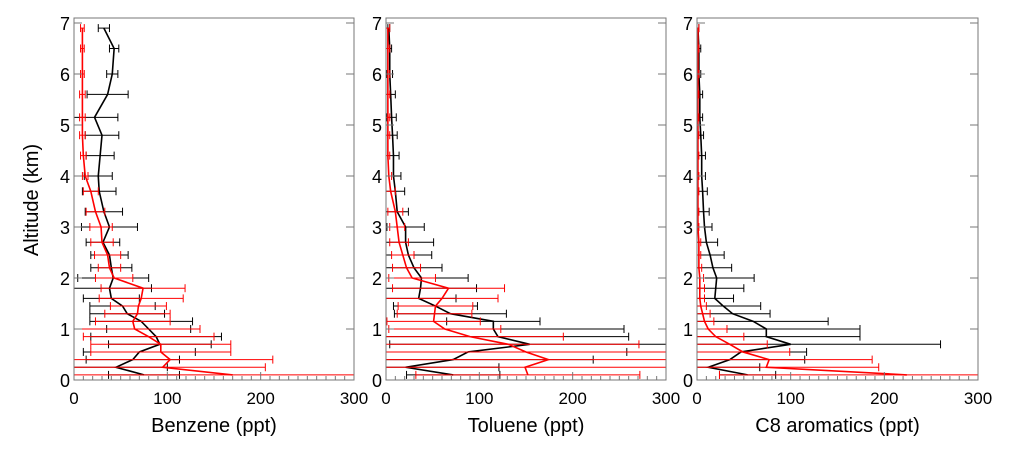  I want to click on x-axis-label: Toluene (ppt), so click(526, 426).